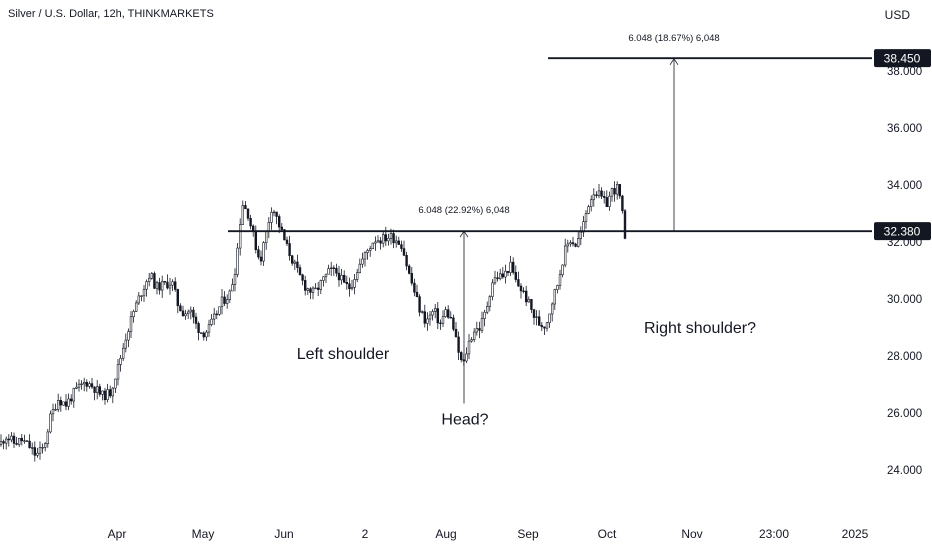 The width and height of the screenshot is (932, 550). What do you see at coordinates (904, 129) in the screenshot?
I see `y-tick-label: 36.000` at bounding box center [904, 129].